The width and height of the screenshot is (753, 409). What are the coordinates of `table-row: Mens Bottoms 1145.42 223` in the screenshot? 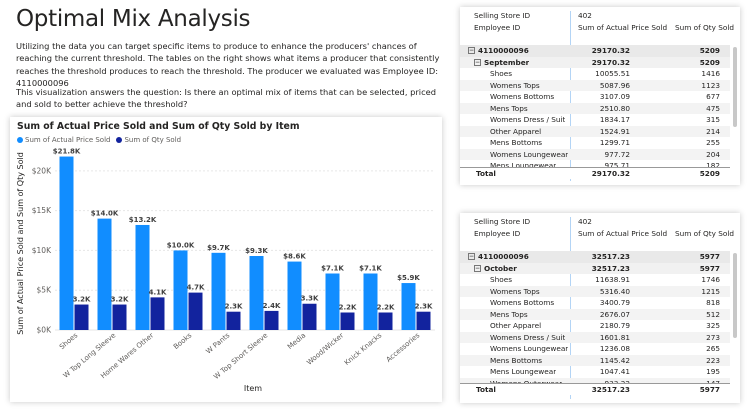 It's located at (595, 360).